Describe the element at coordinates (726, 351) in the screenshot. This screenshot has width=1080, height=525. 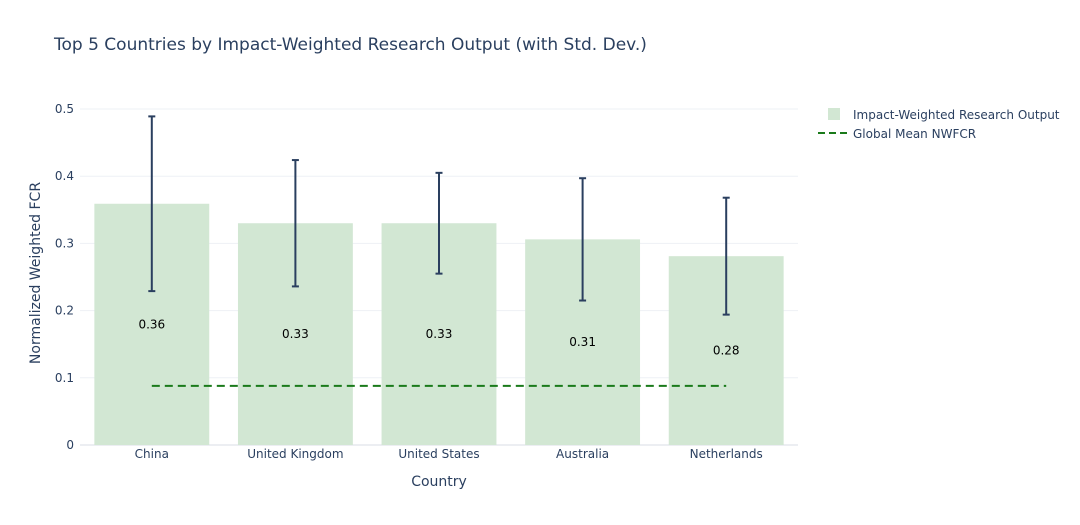
I see `data-label: 0.28` at that location.